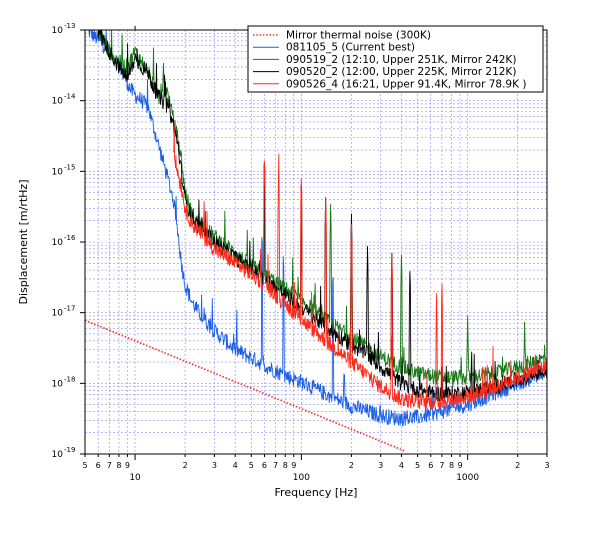 This screenshot has height=539, width=595. What do you see at coordinates (350, 48) in the screenshot?
I see `legend-entry-label: 081105_5 (Current best)` at bounding box center [350, 48].